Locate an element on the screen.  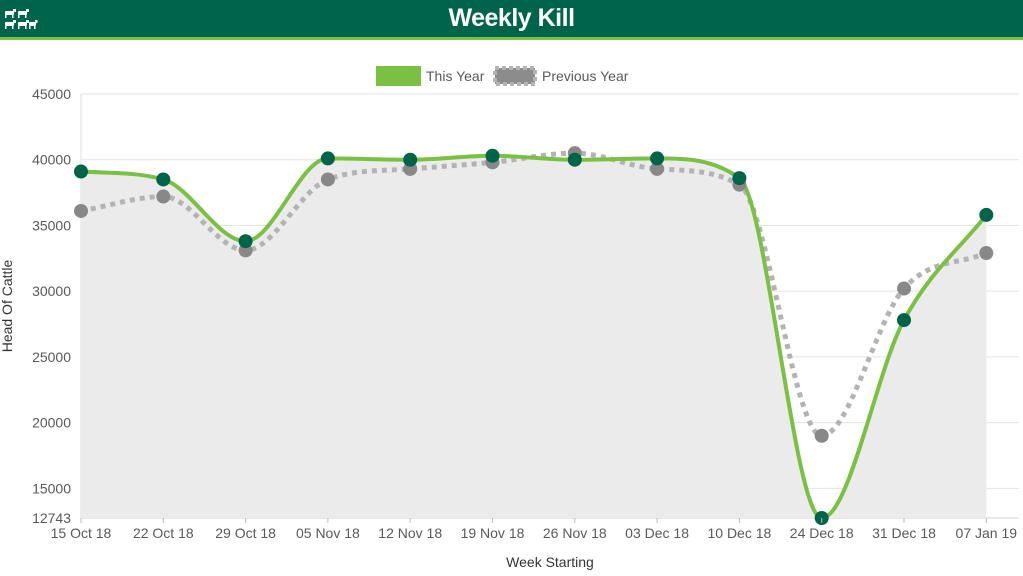
legend: This Year Previous Year is located at coordinates (502, 76).